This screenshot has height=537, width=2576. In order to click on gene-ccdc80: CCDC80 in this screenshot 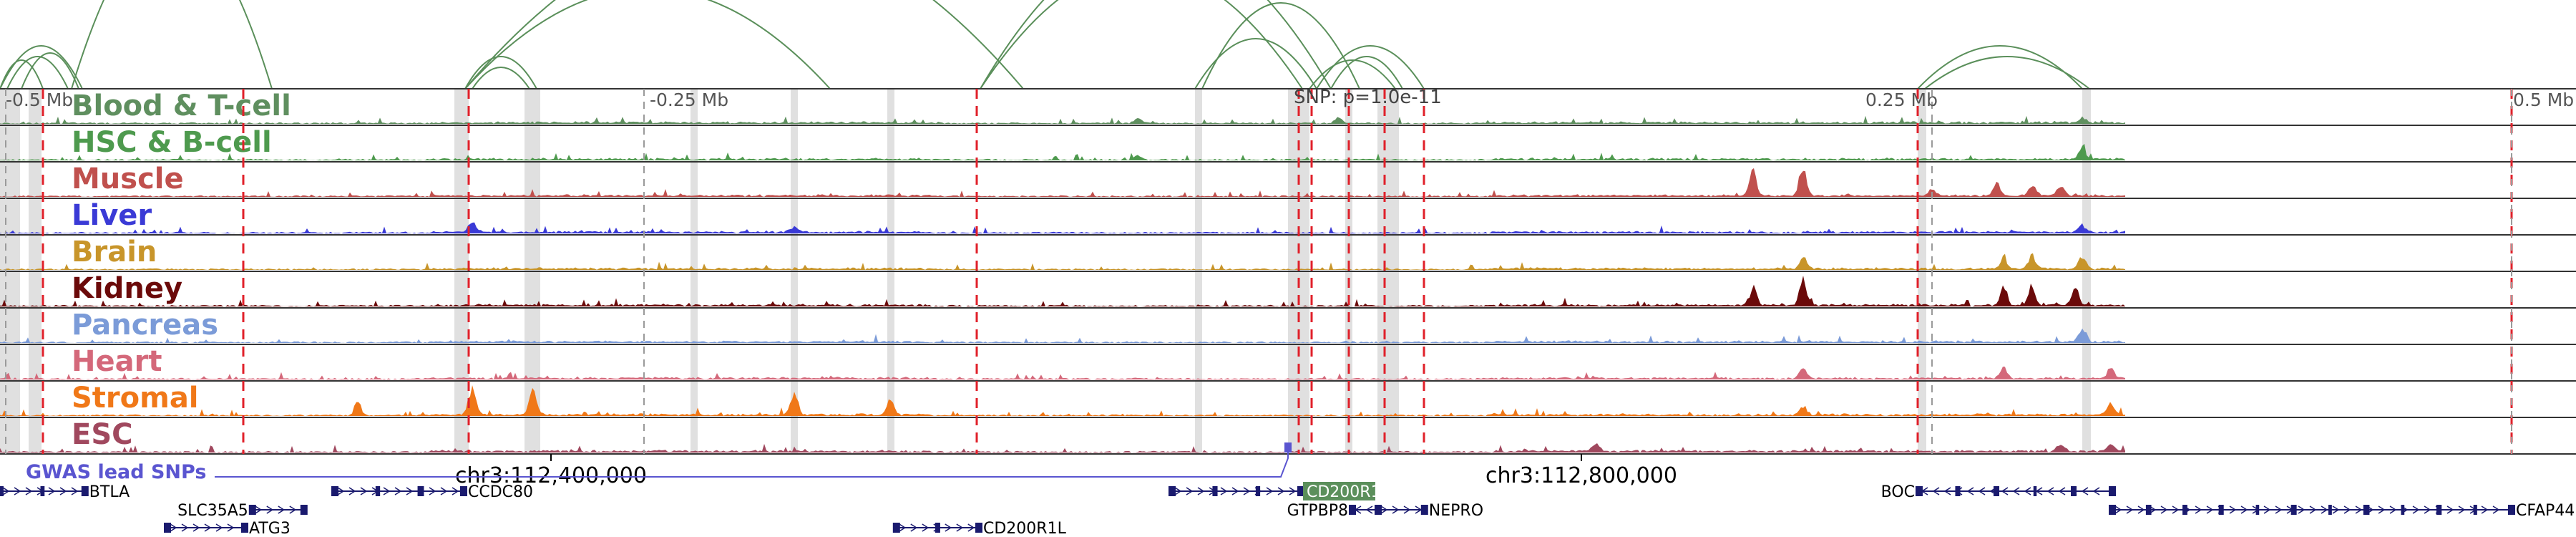, I will do `click(432, 492)`.